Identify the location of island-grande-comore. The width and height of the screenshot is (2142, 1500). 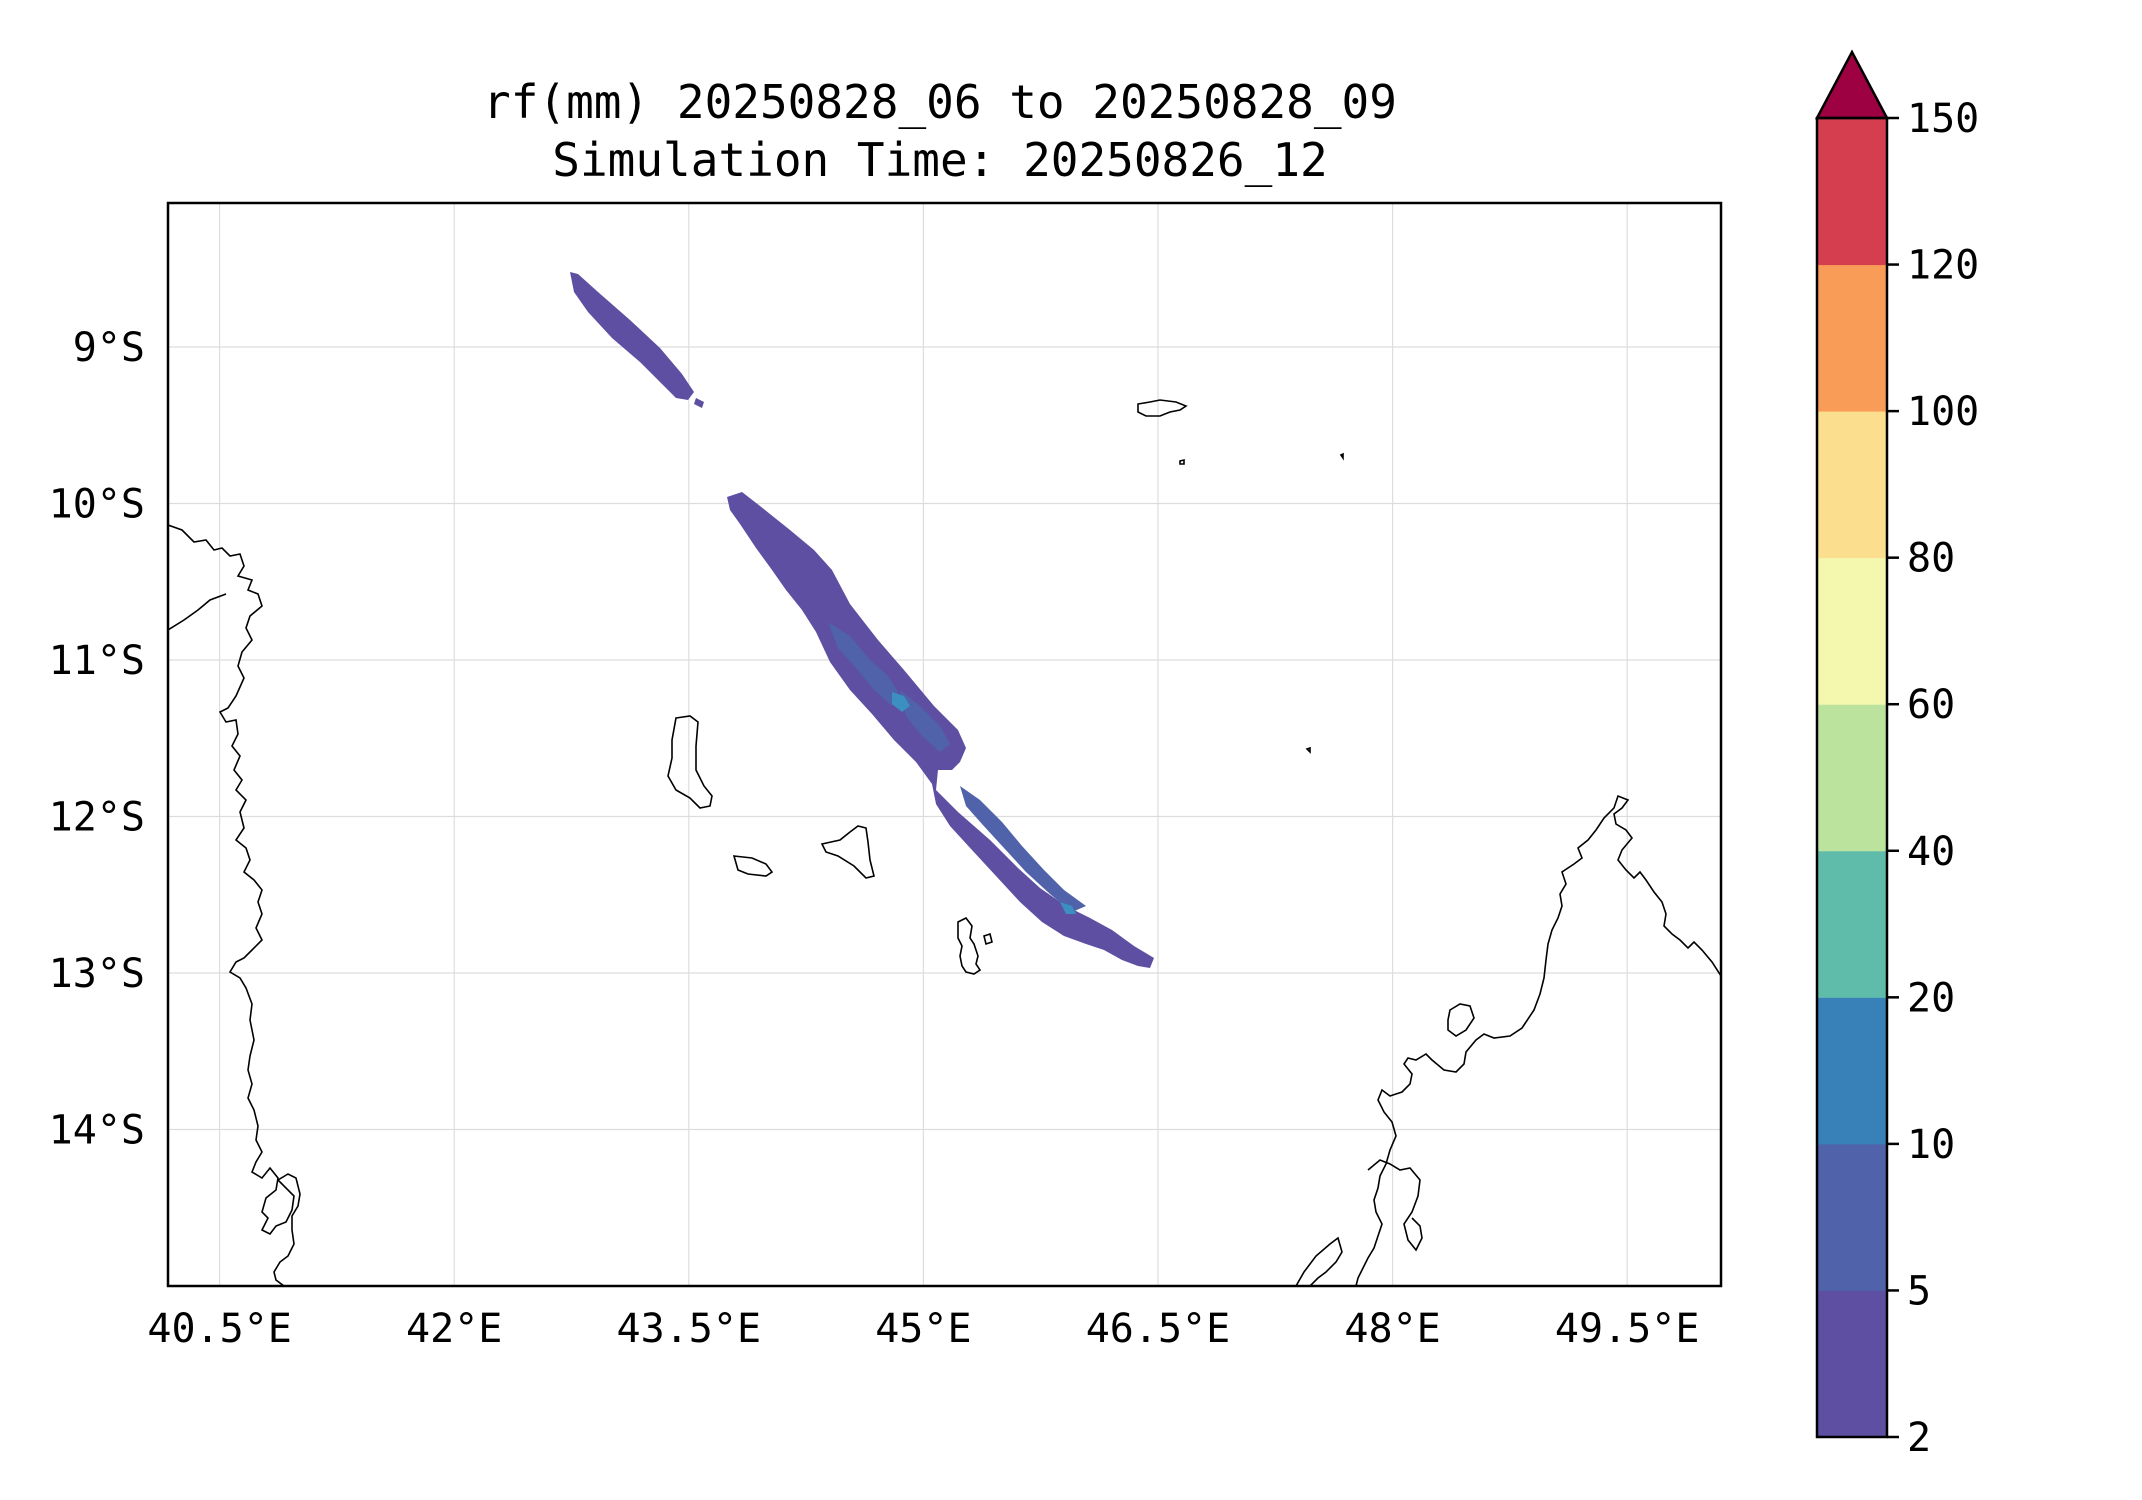
(690, 762).